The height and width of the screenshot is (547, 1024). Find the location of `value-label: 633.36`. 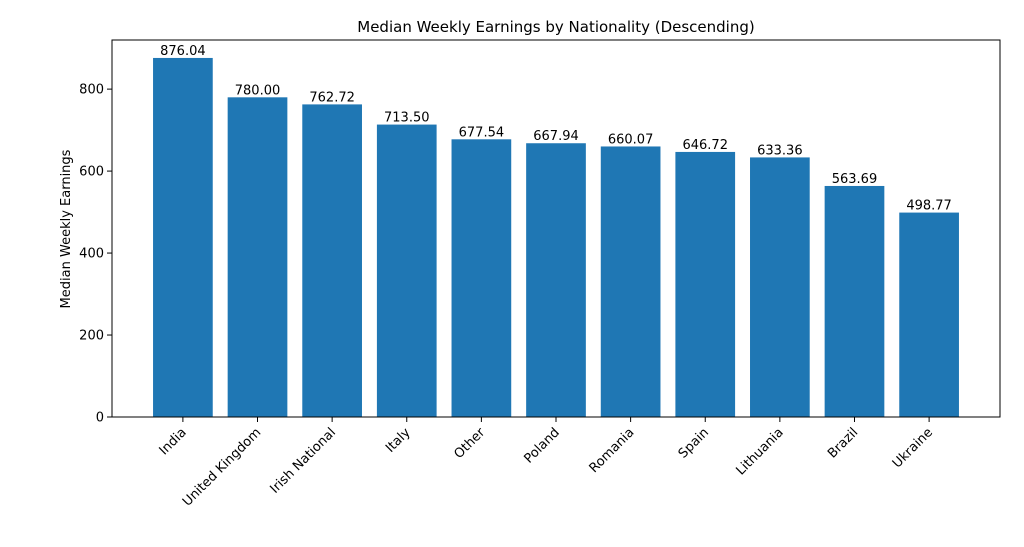

value-label: 633.36 is located at coordinates (780, 150).